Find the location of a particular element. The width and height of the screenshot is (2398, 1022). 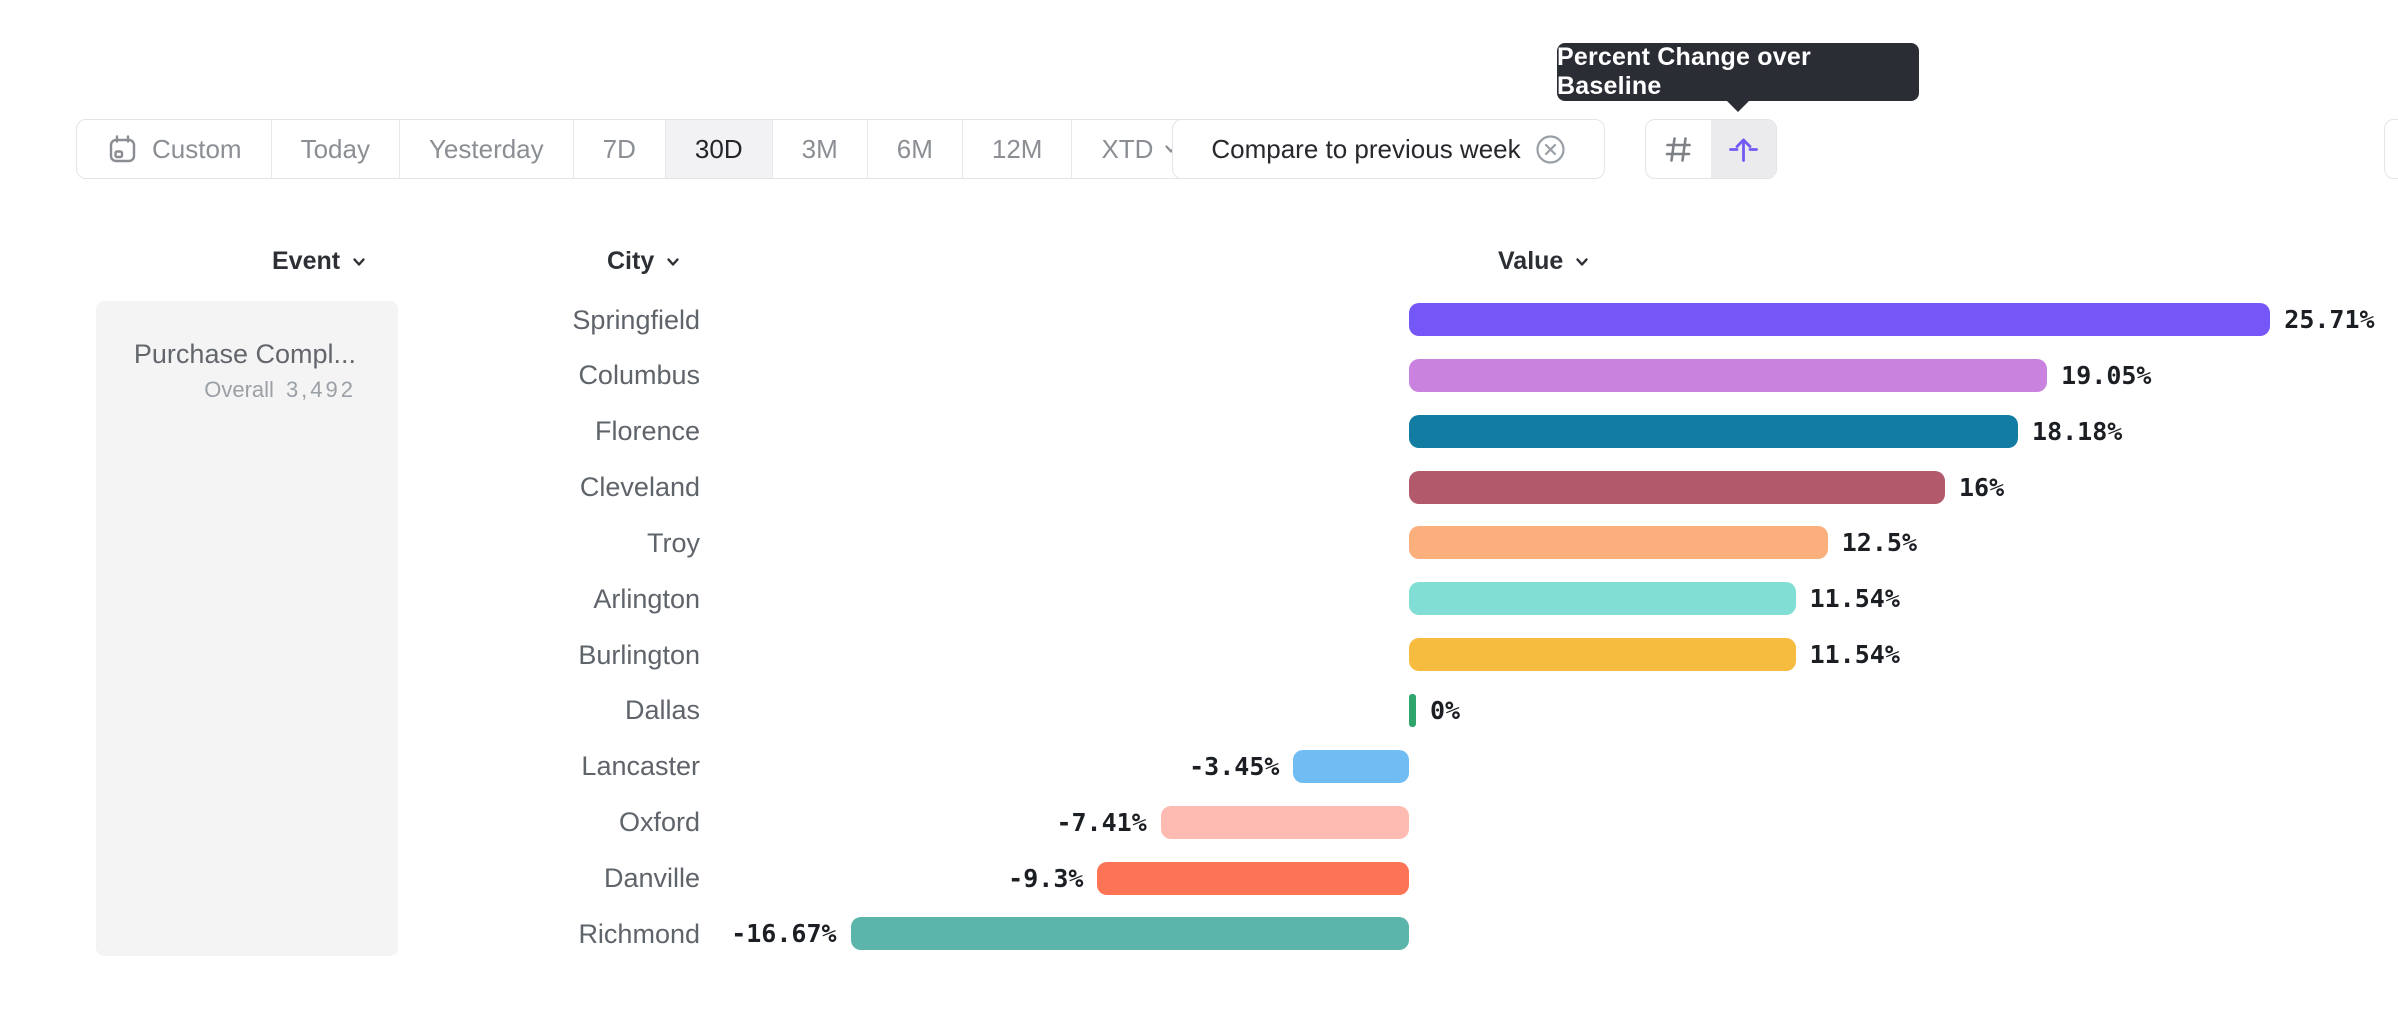

date-range-custom: Custom is located at coordinates (174, 149).